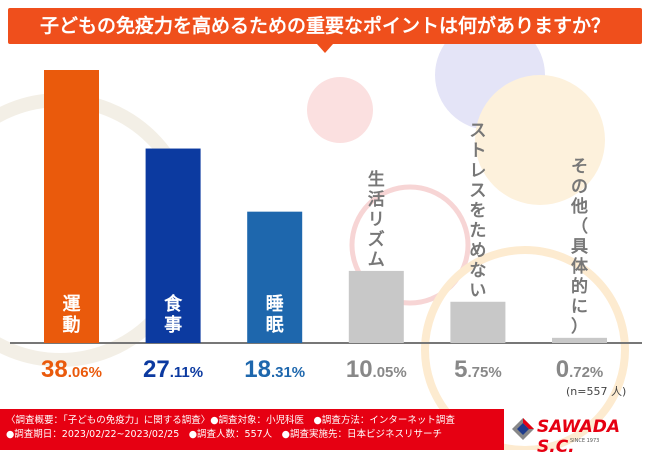 Image resolution: width=650 pixels, height=457 pixels. What do you see at coordinates (580, 369) in the screenshot?
I see `value-label: 0.72%` at bounding box center [580, 369].